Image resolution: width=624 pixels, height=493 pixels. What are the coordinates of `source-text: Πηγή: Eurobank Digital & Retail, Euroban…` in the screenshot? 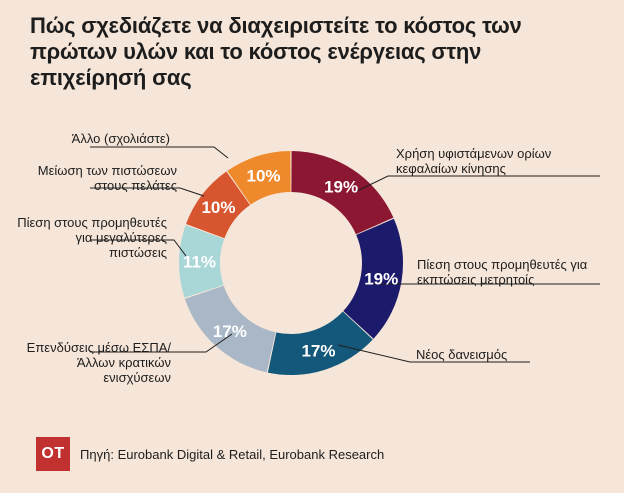 It's located at (232, 454).